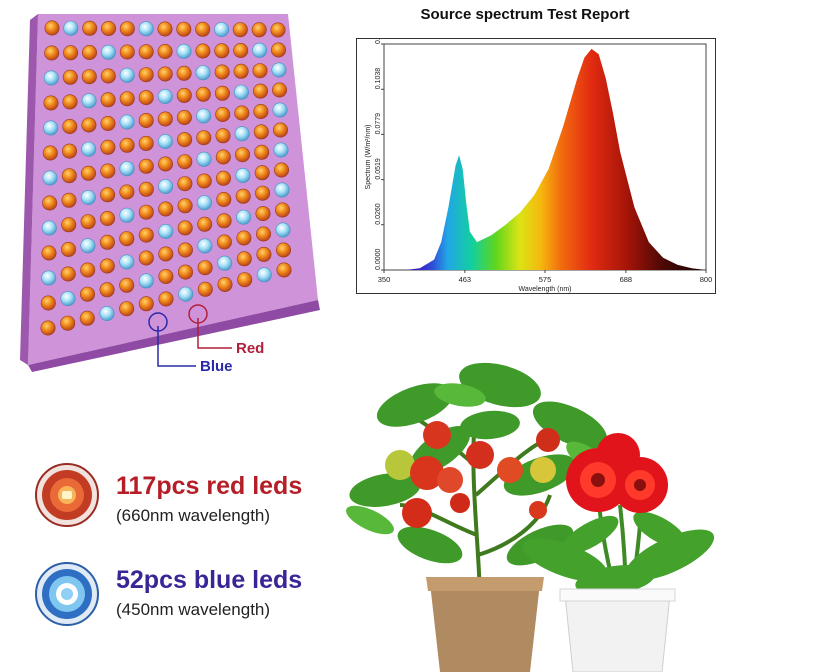 This screenshot has width=826, height=672. What do you see at coordinates (214, 333) in the screenshot?
I see `red-callout-line` at bounding box center [214, 333].